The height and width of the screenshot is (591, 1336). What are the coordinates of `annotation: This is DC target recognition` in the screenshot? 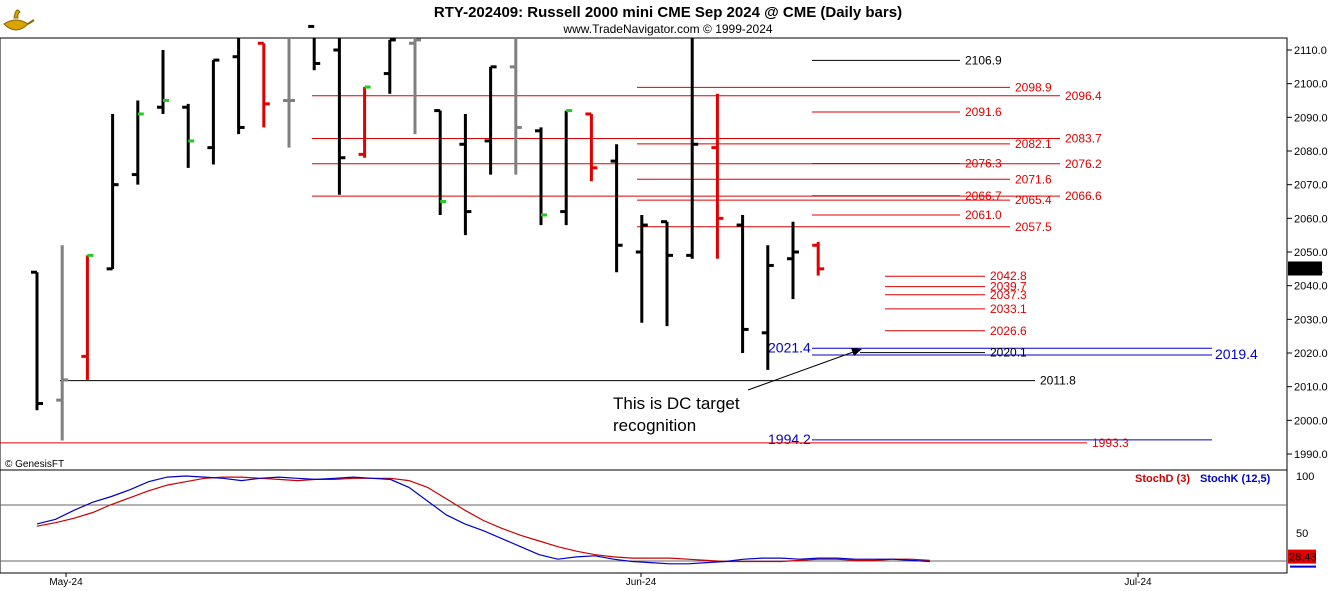 It's located at (737, 391).